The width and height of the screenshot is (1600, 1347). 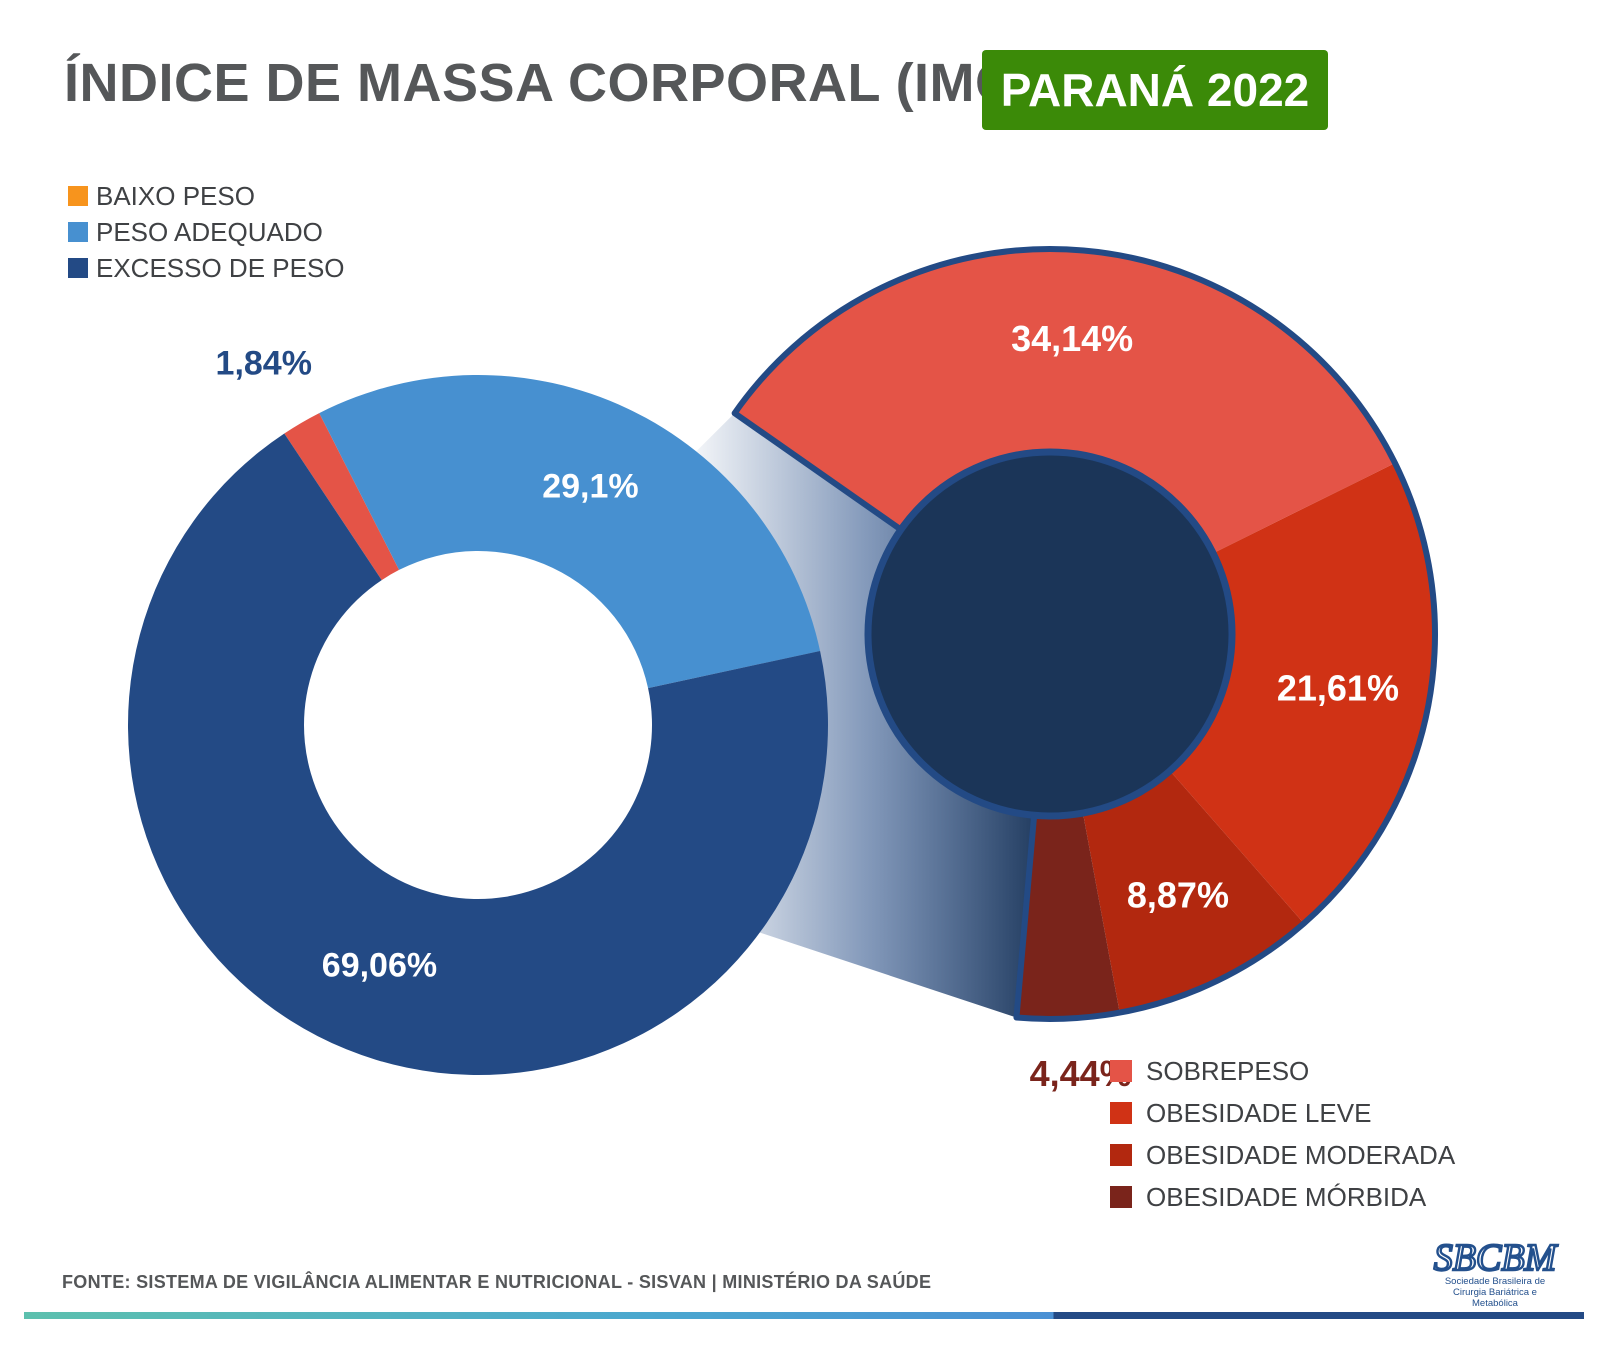 I want to click on region-year-badge: PARANÁ 2022, so click(x=1155, y=90).